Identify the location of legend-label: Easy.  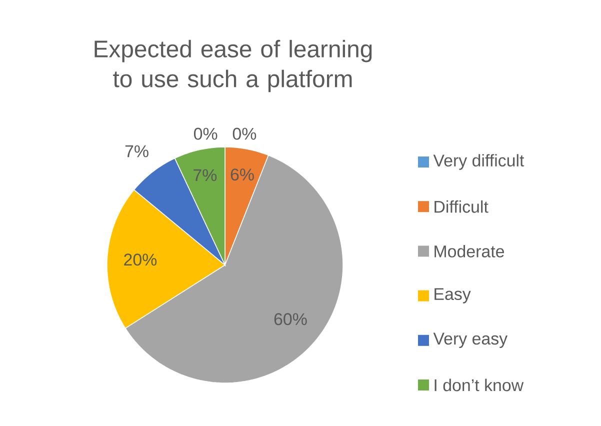
(452, 296).